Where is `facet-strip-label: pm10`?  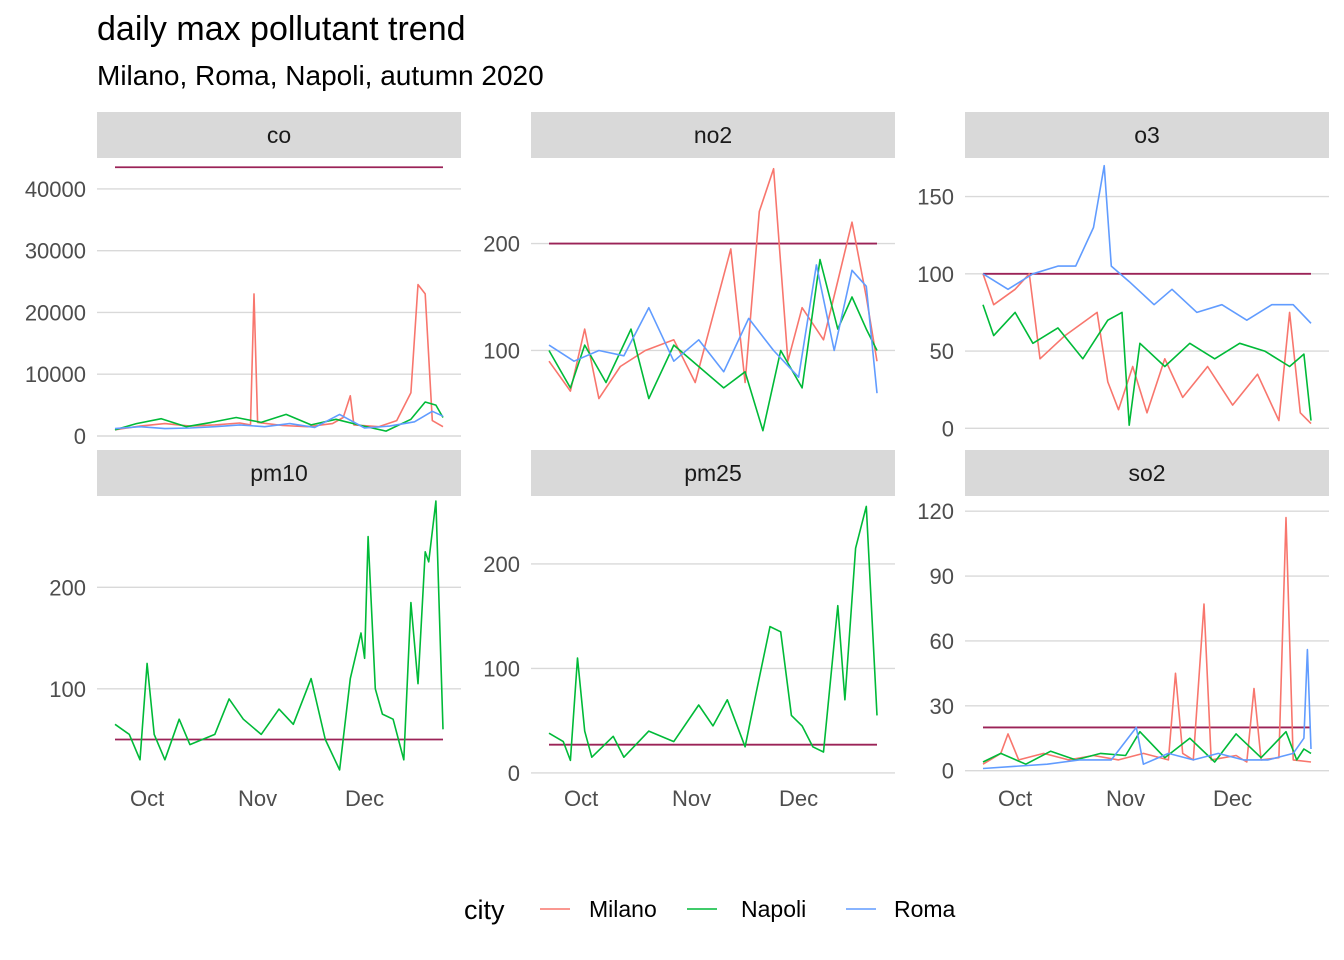 facet-strip-label: pm10 is located at coordinates (279, 473).